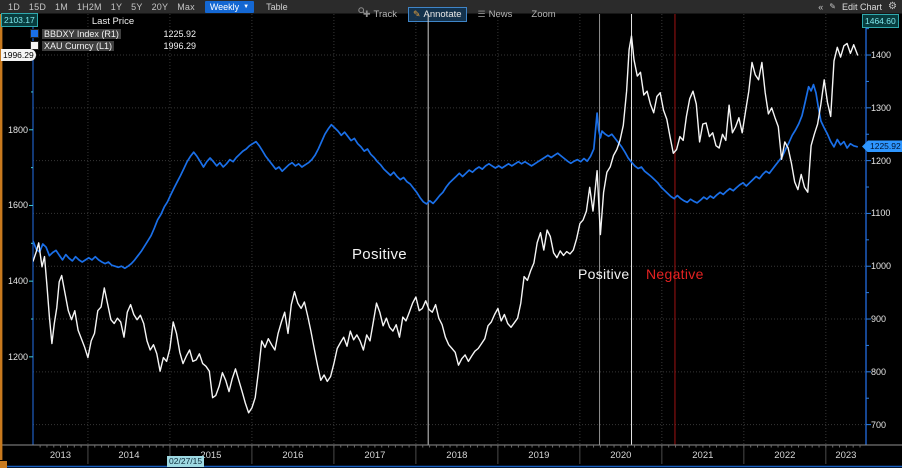 This screenshot has width=902, height=468. What do you see at coordinates (293, 455) in the screenshot?
I see `x-axis-year-label: 2016` at bounding box center [293, 455].